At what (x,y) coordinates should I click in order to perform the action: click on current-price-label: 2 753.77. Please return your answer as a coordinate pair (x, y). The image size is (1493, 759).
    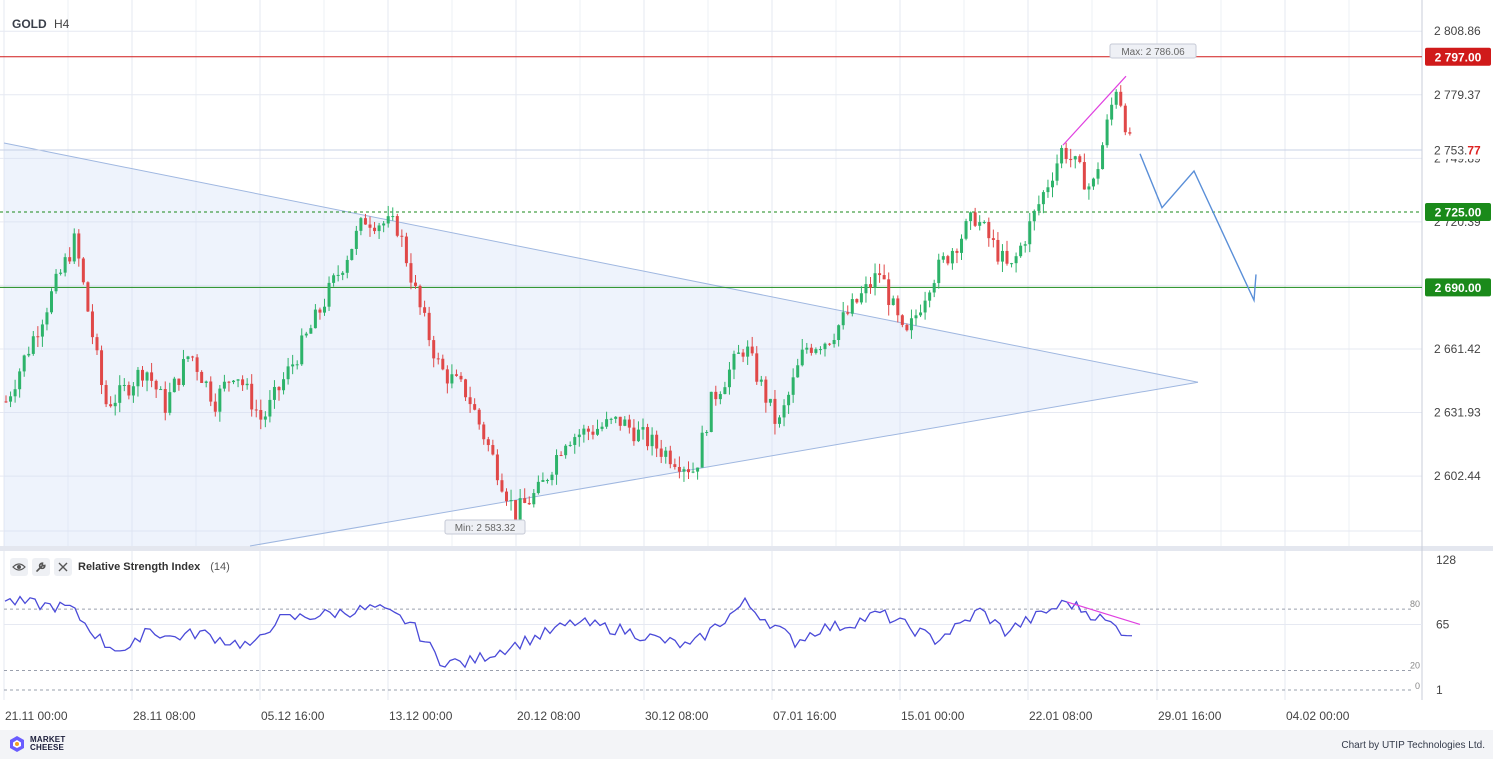
    Looking at the image, I should click on (1457, 150).